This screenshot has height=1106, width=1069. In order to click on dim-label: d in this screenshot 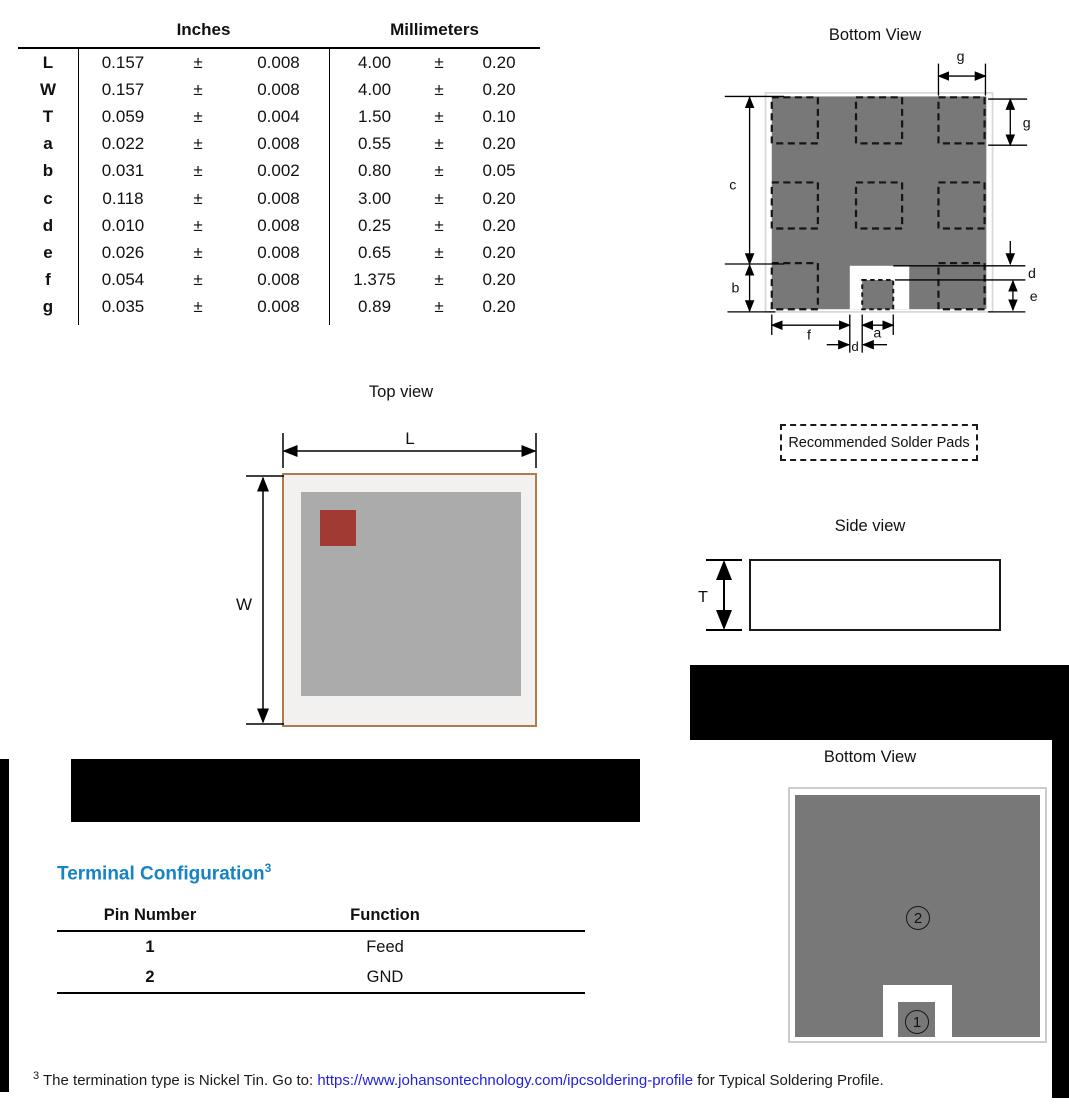, I will do `click(48, 225)`.